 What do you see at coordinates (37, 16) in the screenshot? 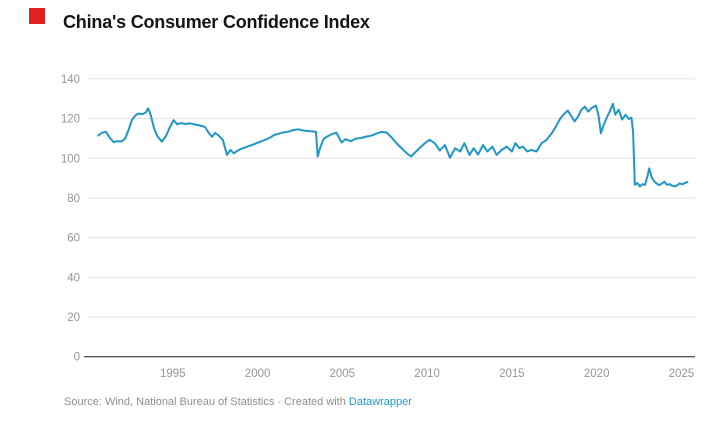
I see `logo-red-square` at bounding box center [37, 16].